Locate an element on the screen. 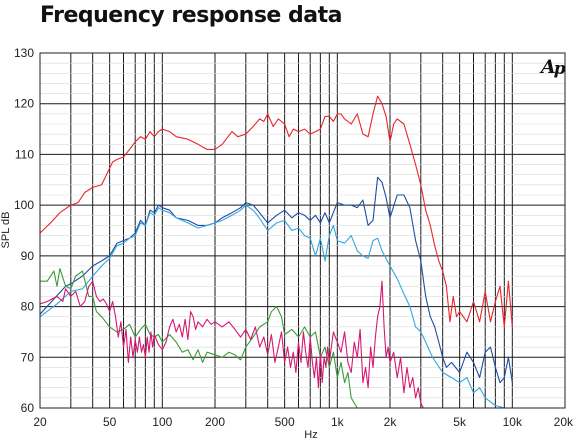 This screenshot has width=578, height=442. y-tick-label: 130 is located at coordinates (24, 53).